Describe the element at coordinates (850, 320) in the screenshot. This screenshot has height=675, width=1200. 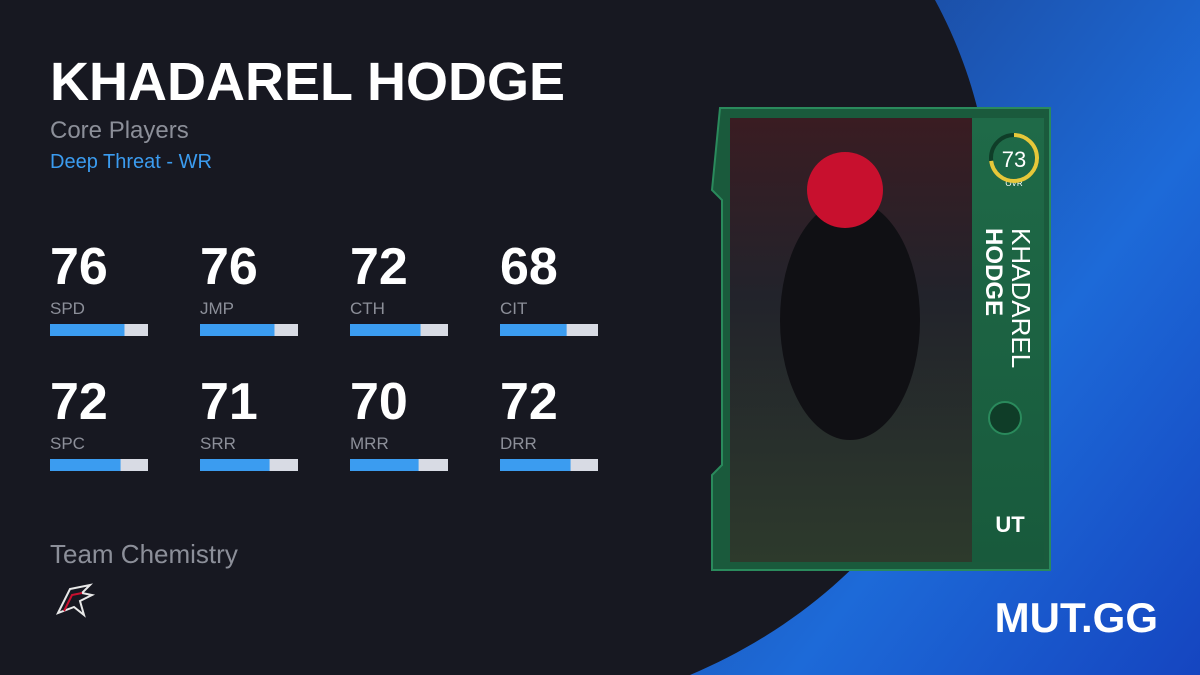
I see `photo-figure` at that location.